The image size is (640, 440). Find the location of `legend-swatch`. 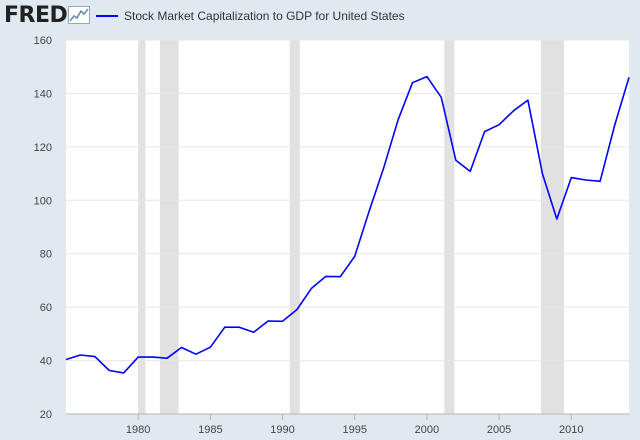

legend-swatch is located at coordinates (107, 16).